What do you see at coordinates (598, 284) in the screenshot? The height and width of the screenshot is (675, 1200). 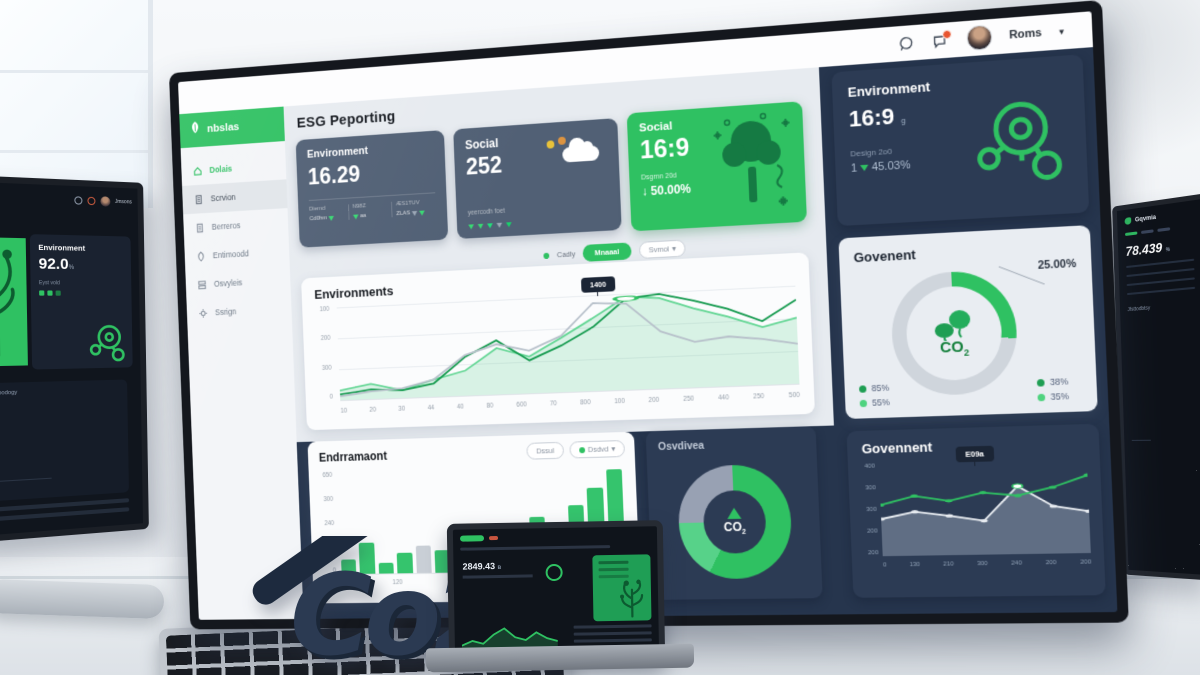 I see `chart-tooltip: 1400` at bounding box center [598, 284].